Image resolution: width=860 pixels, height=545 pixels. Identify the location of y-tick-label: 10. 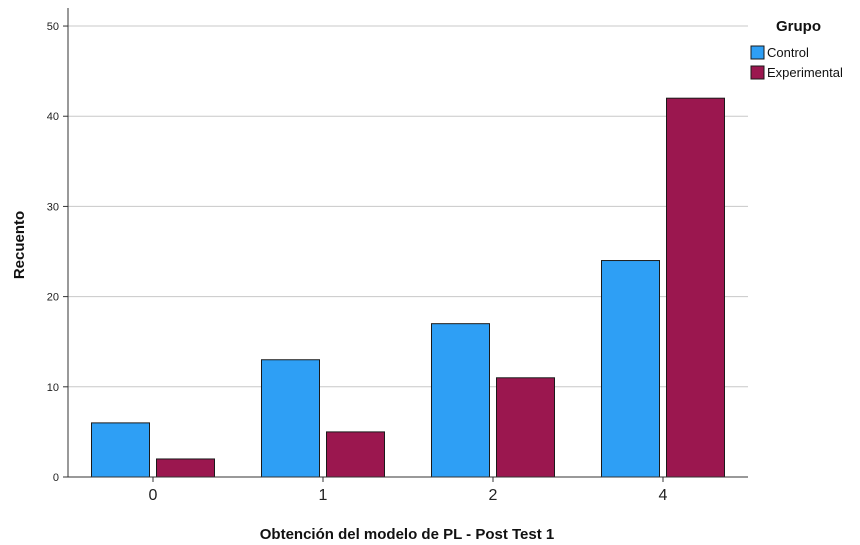
(53, 388).